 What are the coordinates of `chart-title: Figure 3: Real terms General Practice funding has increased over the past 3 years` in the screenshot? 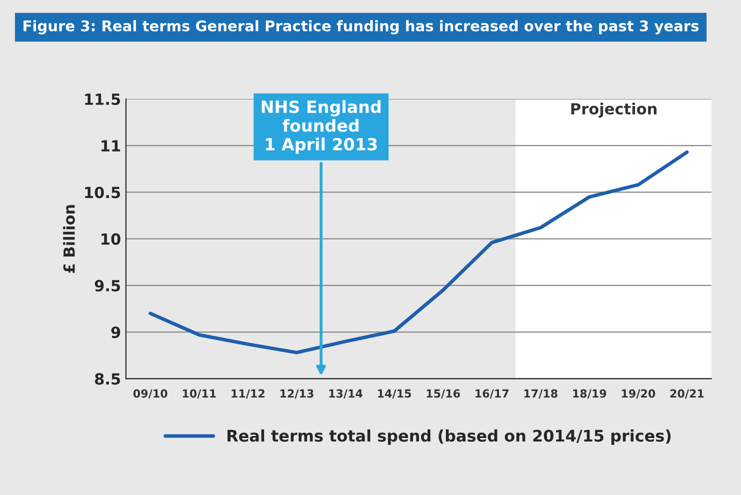 It's located at (361, 27).